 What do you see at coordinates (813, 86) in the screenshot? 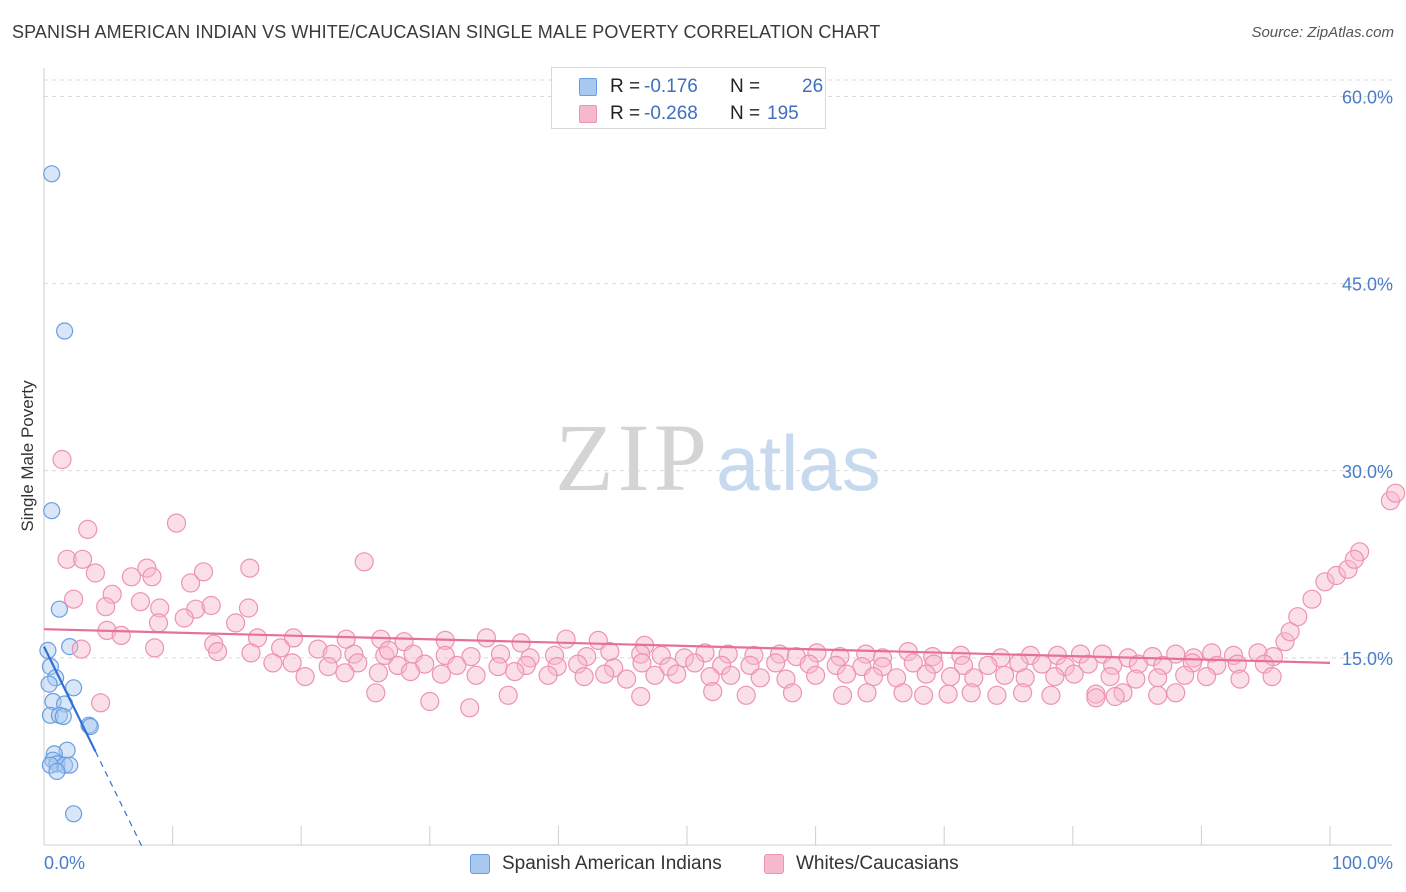
I see `stats-n-value: 26` at bounding box center [813, 86].